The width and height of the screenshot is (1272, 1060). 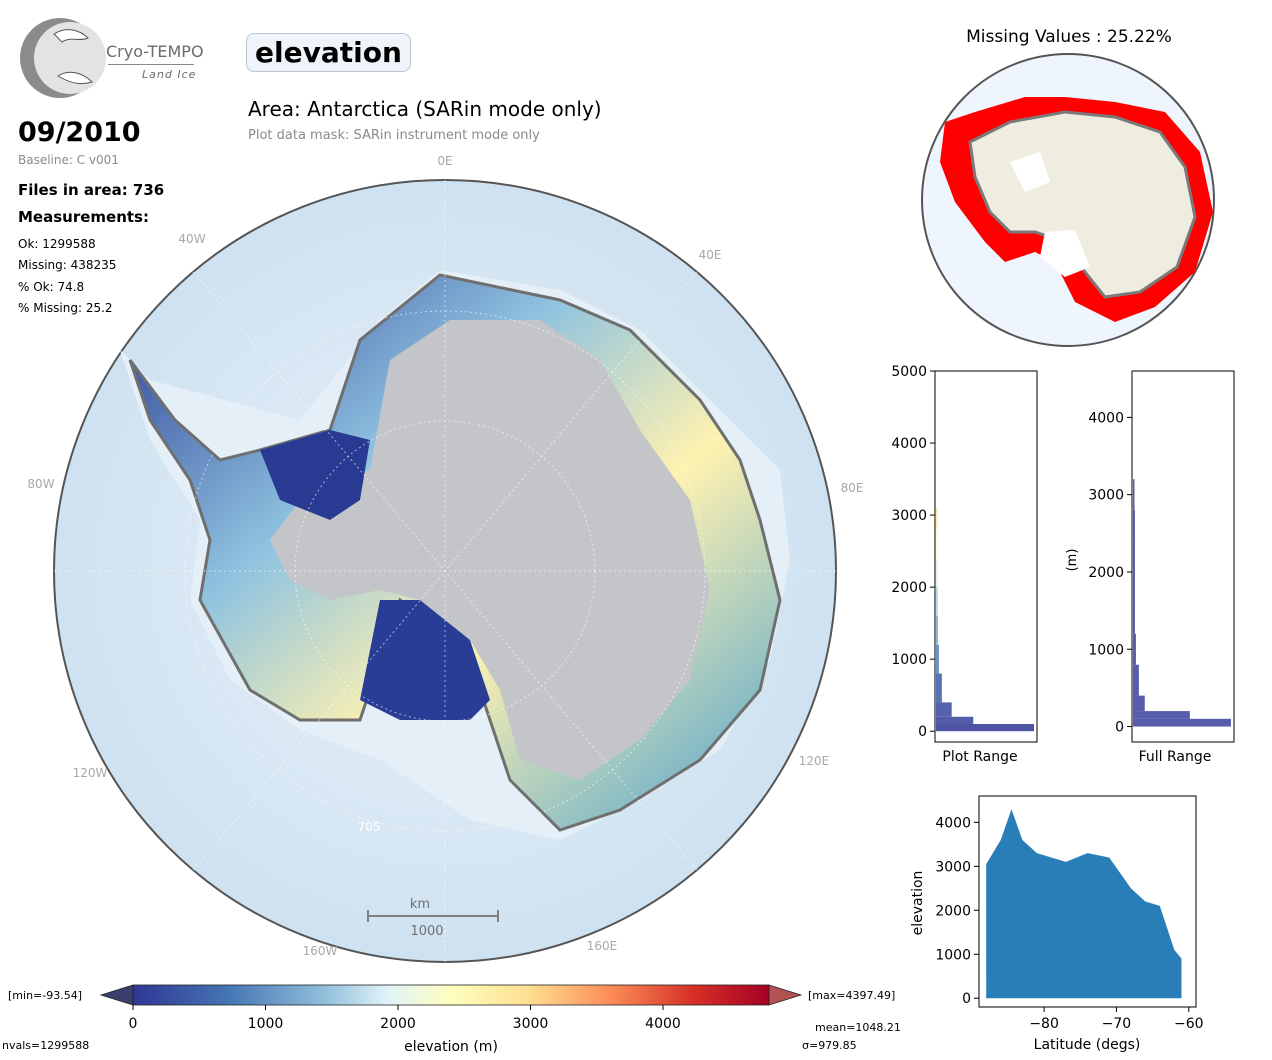 What do you see at coordinates (169, 74) in the screenshot?
I see `logo-subtitle: Land Ice` at bounding box center [169, 74].